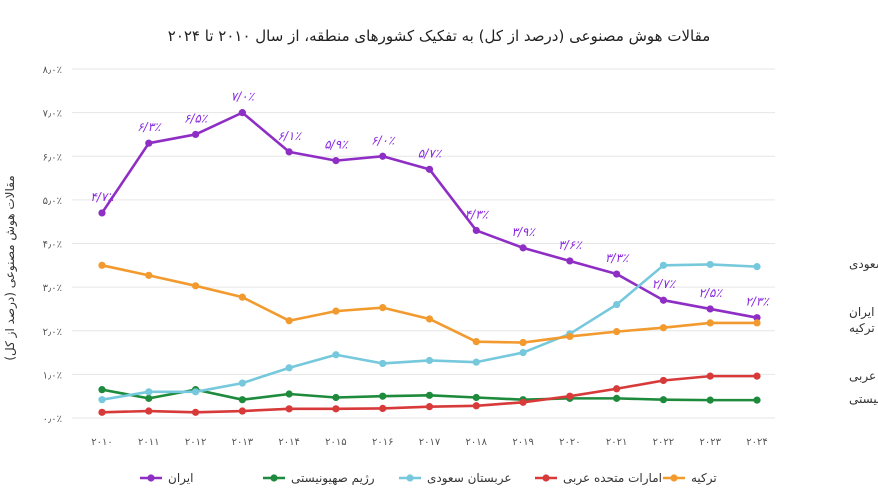  What do you see at coordinates (663, 442) in the screenshot?
I see `x-tick-label: ۲۰۲۲` at bounding box center [663, 442].